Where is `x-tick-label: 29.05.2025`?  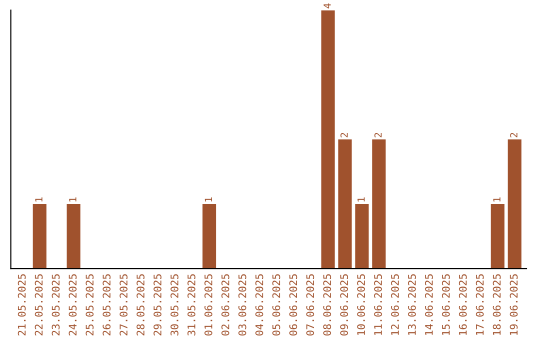
x-tick-label: 29.05.2025 is located at coordinates (158, 305).